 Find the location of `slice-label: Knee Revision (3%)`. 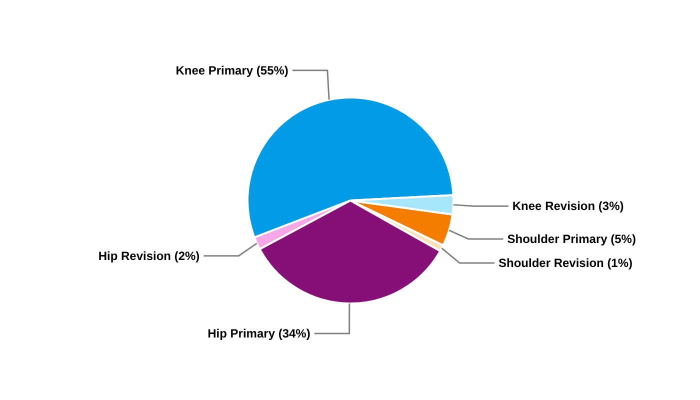

slice-label: Knee Revision (3%) is located at coordinates (568, 206).